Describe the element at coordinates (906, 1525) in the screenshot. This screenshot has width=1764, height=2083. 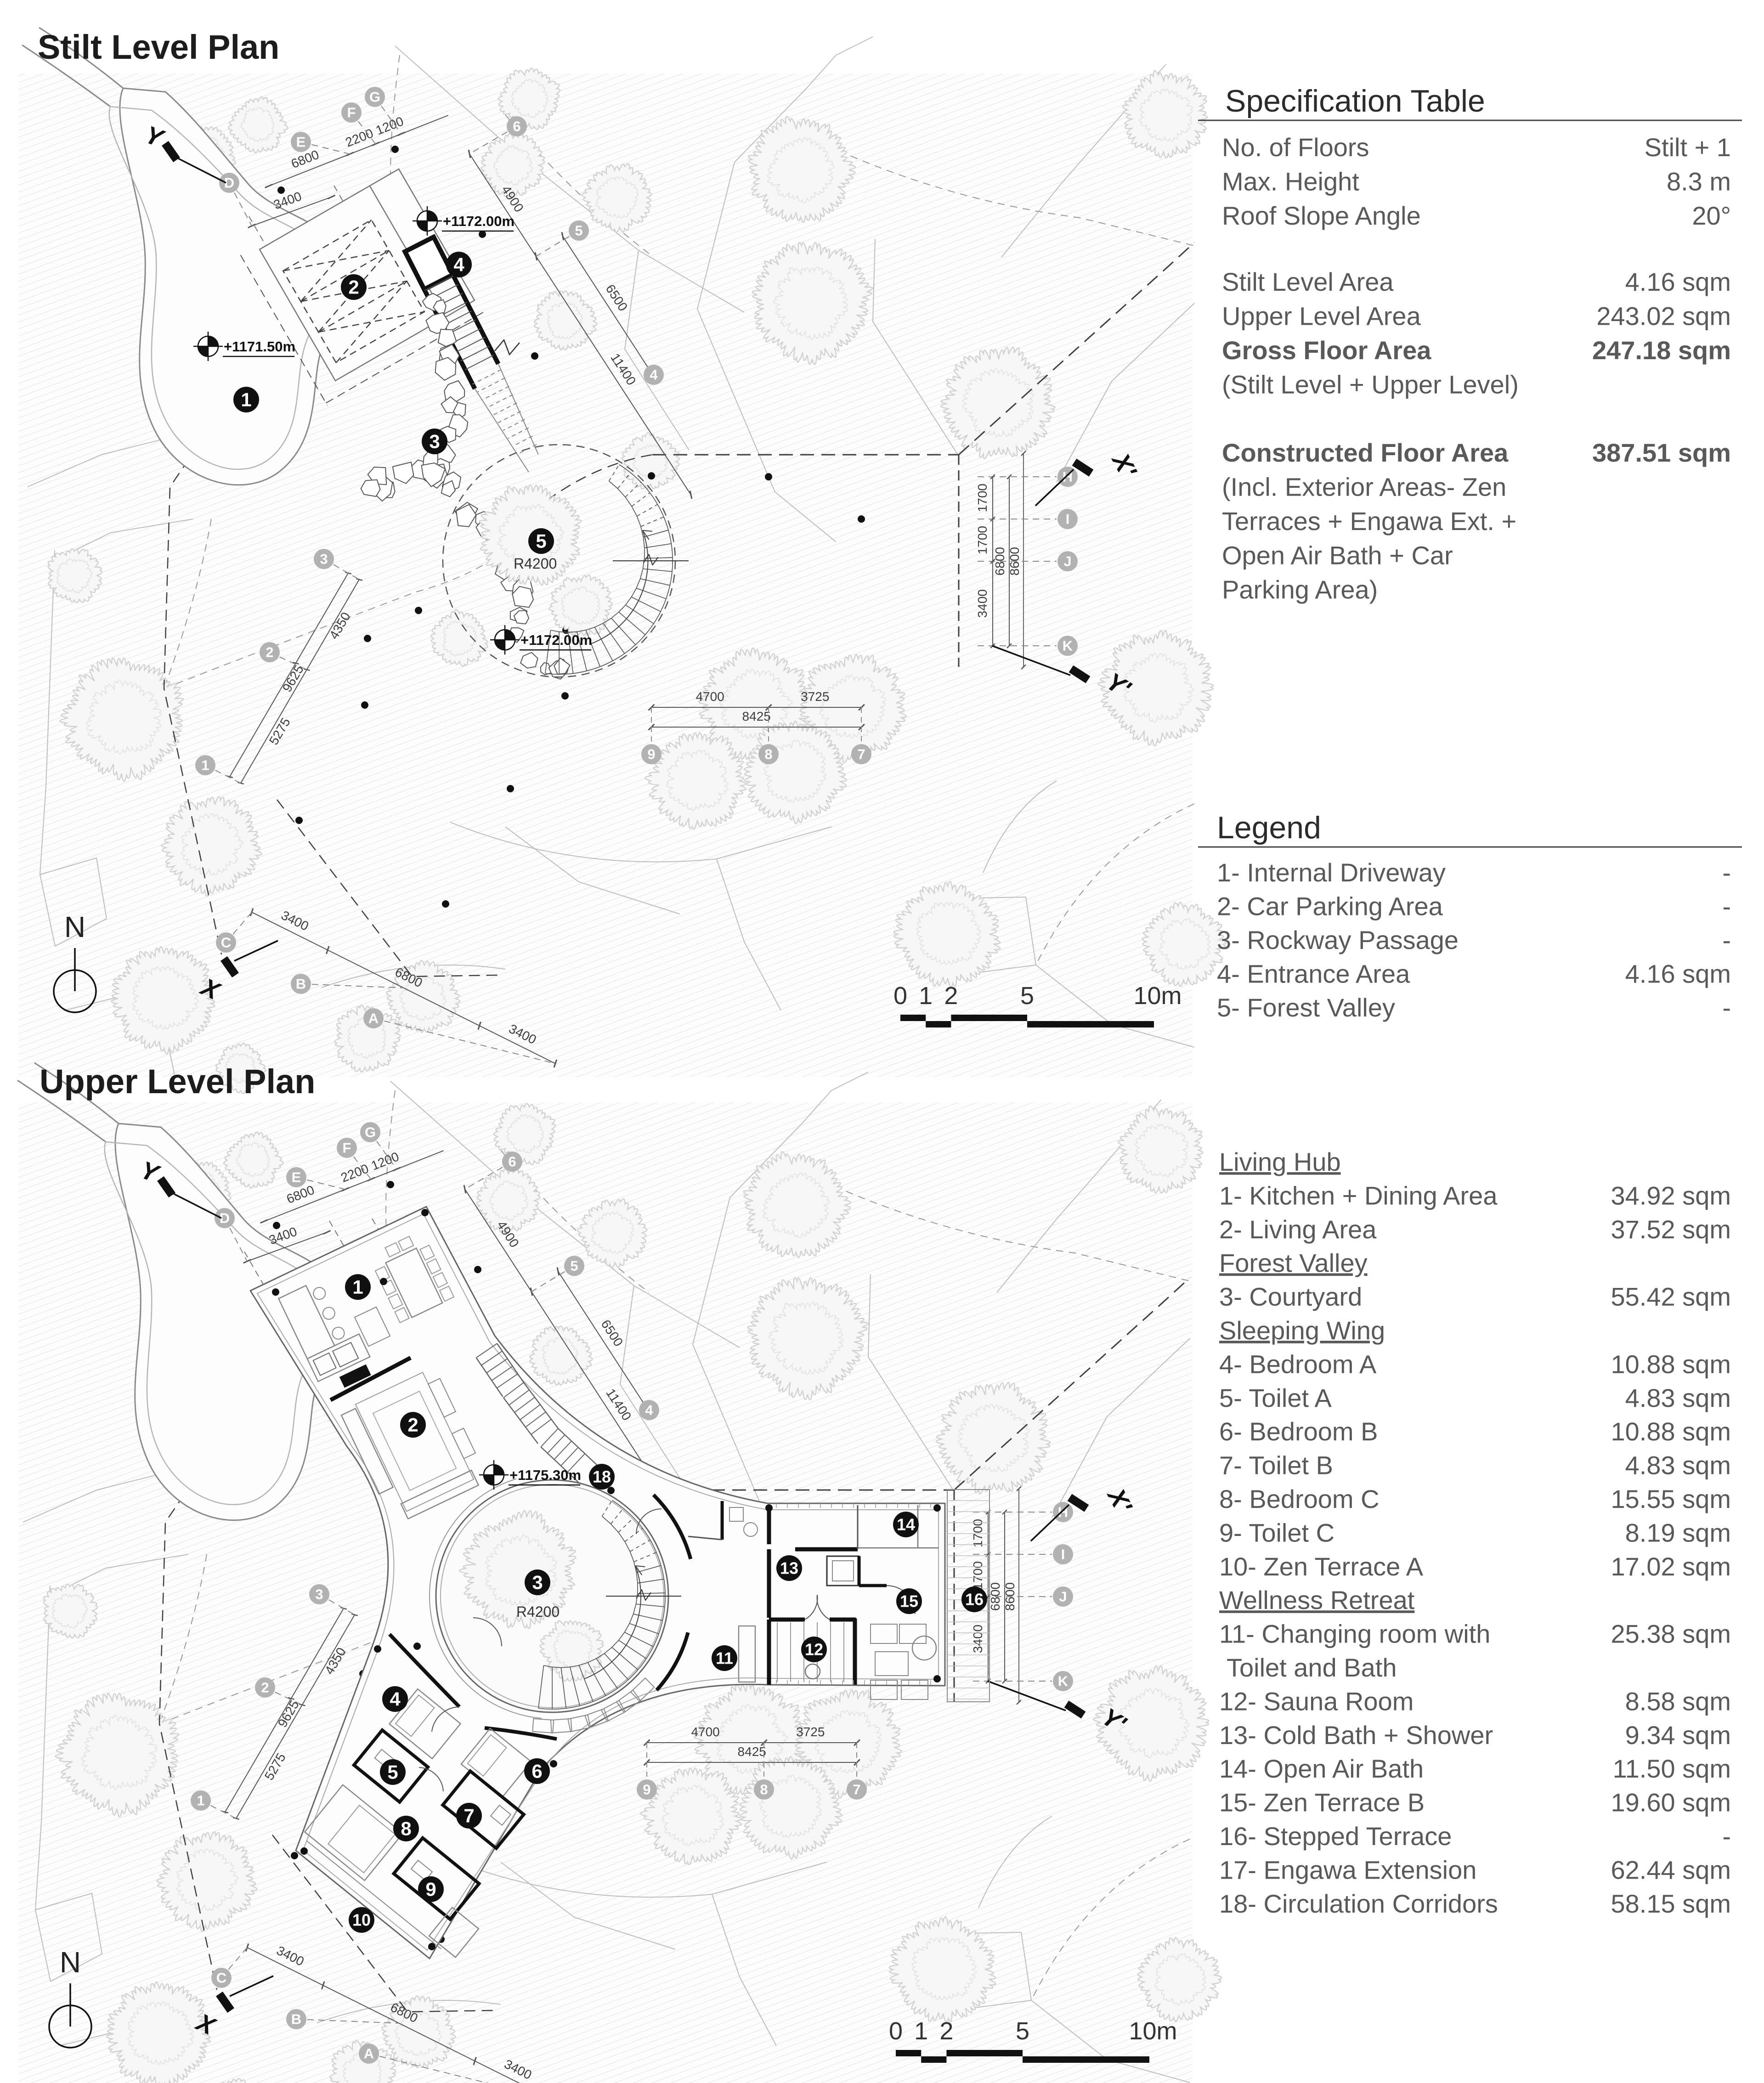
I see `svg-text: 14` at that location.